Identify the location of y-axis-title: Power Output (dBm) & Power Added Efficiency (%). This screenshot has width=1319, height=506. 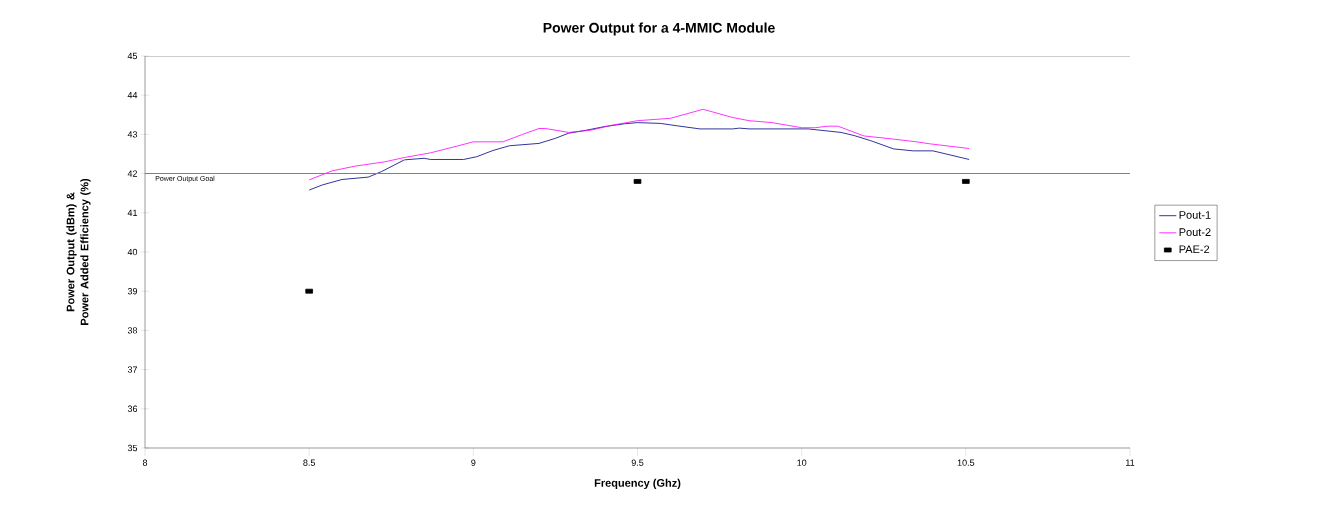
(78, 251).